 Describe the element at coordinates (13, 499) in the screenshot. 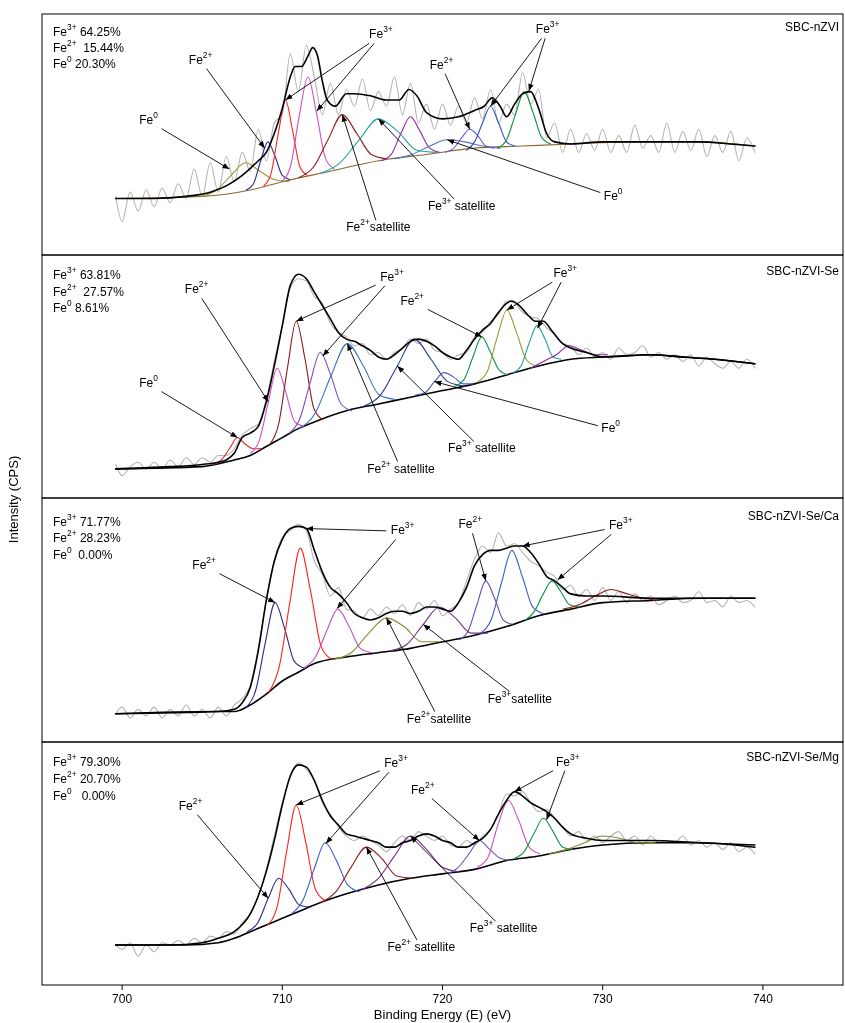

I see `y-axis-title: Intensity (CPS)` at that location.